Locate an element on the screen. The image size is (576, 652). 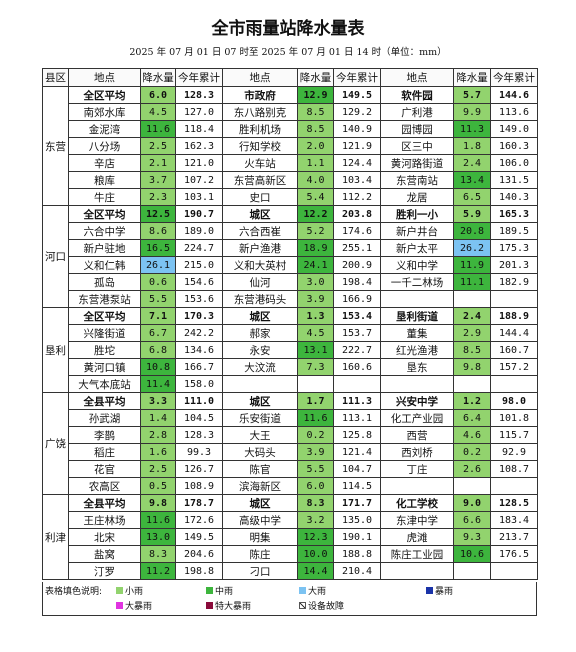
table-row: 孤岛 0.6 154.6 仙河 3.0 198.4 一千二林场 11.1 182.9 is located at coordinates (290, 282).